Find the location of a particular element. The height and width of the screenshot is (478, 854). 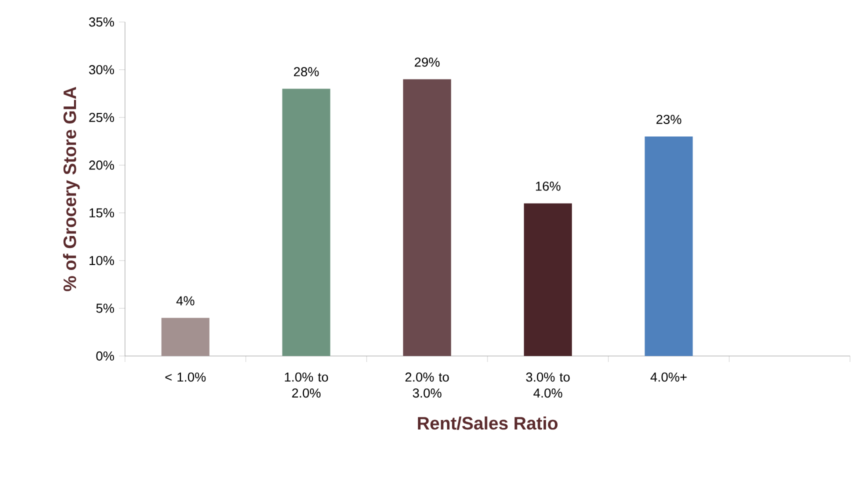

y-tick-label: 20% is located at coordinates (101, 165).